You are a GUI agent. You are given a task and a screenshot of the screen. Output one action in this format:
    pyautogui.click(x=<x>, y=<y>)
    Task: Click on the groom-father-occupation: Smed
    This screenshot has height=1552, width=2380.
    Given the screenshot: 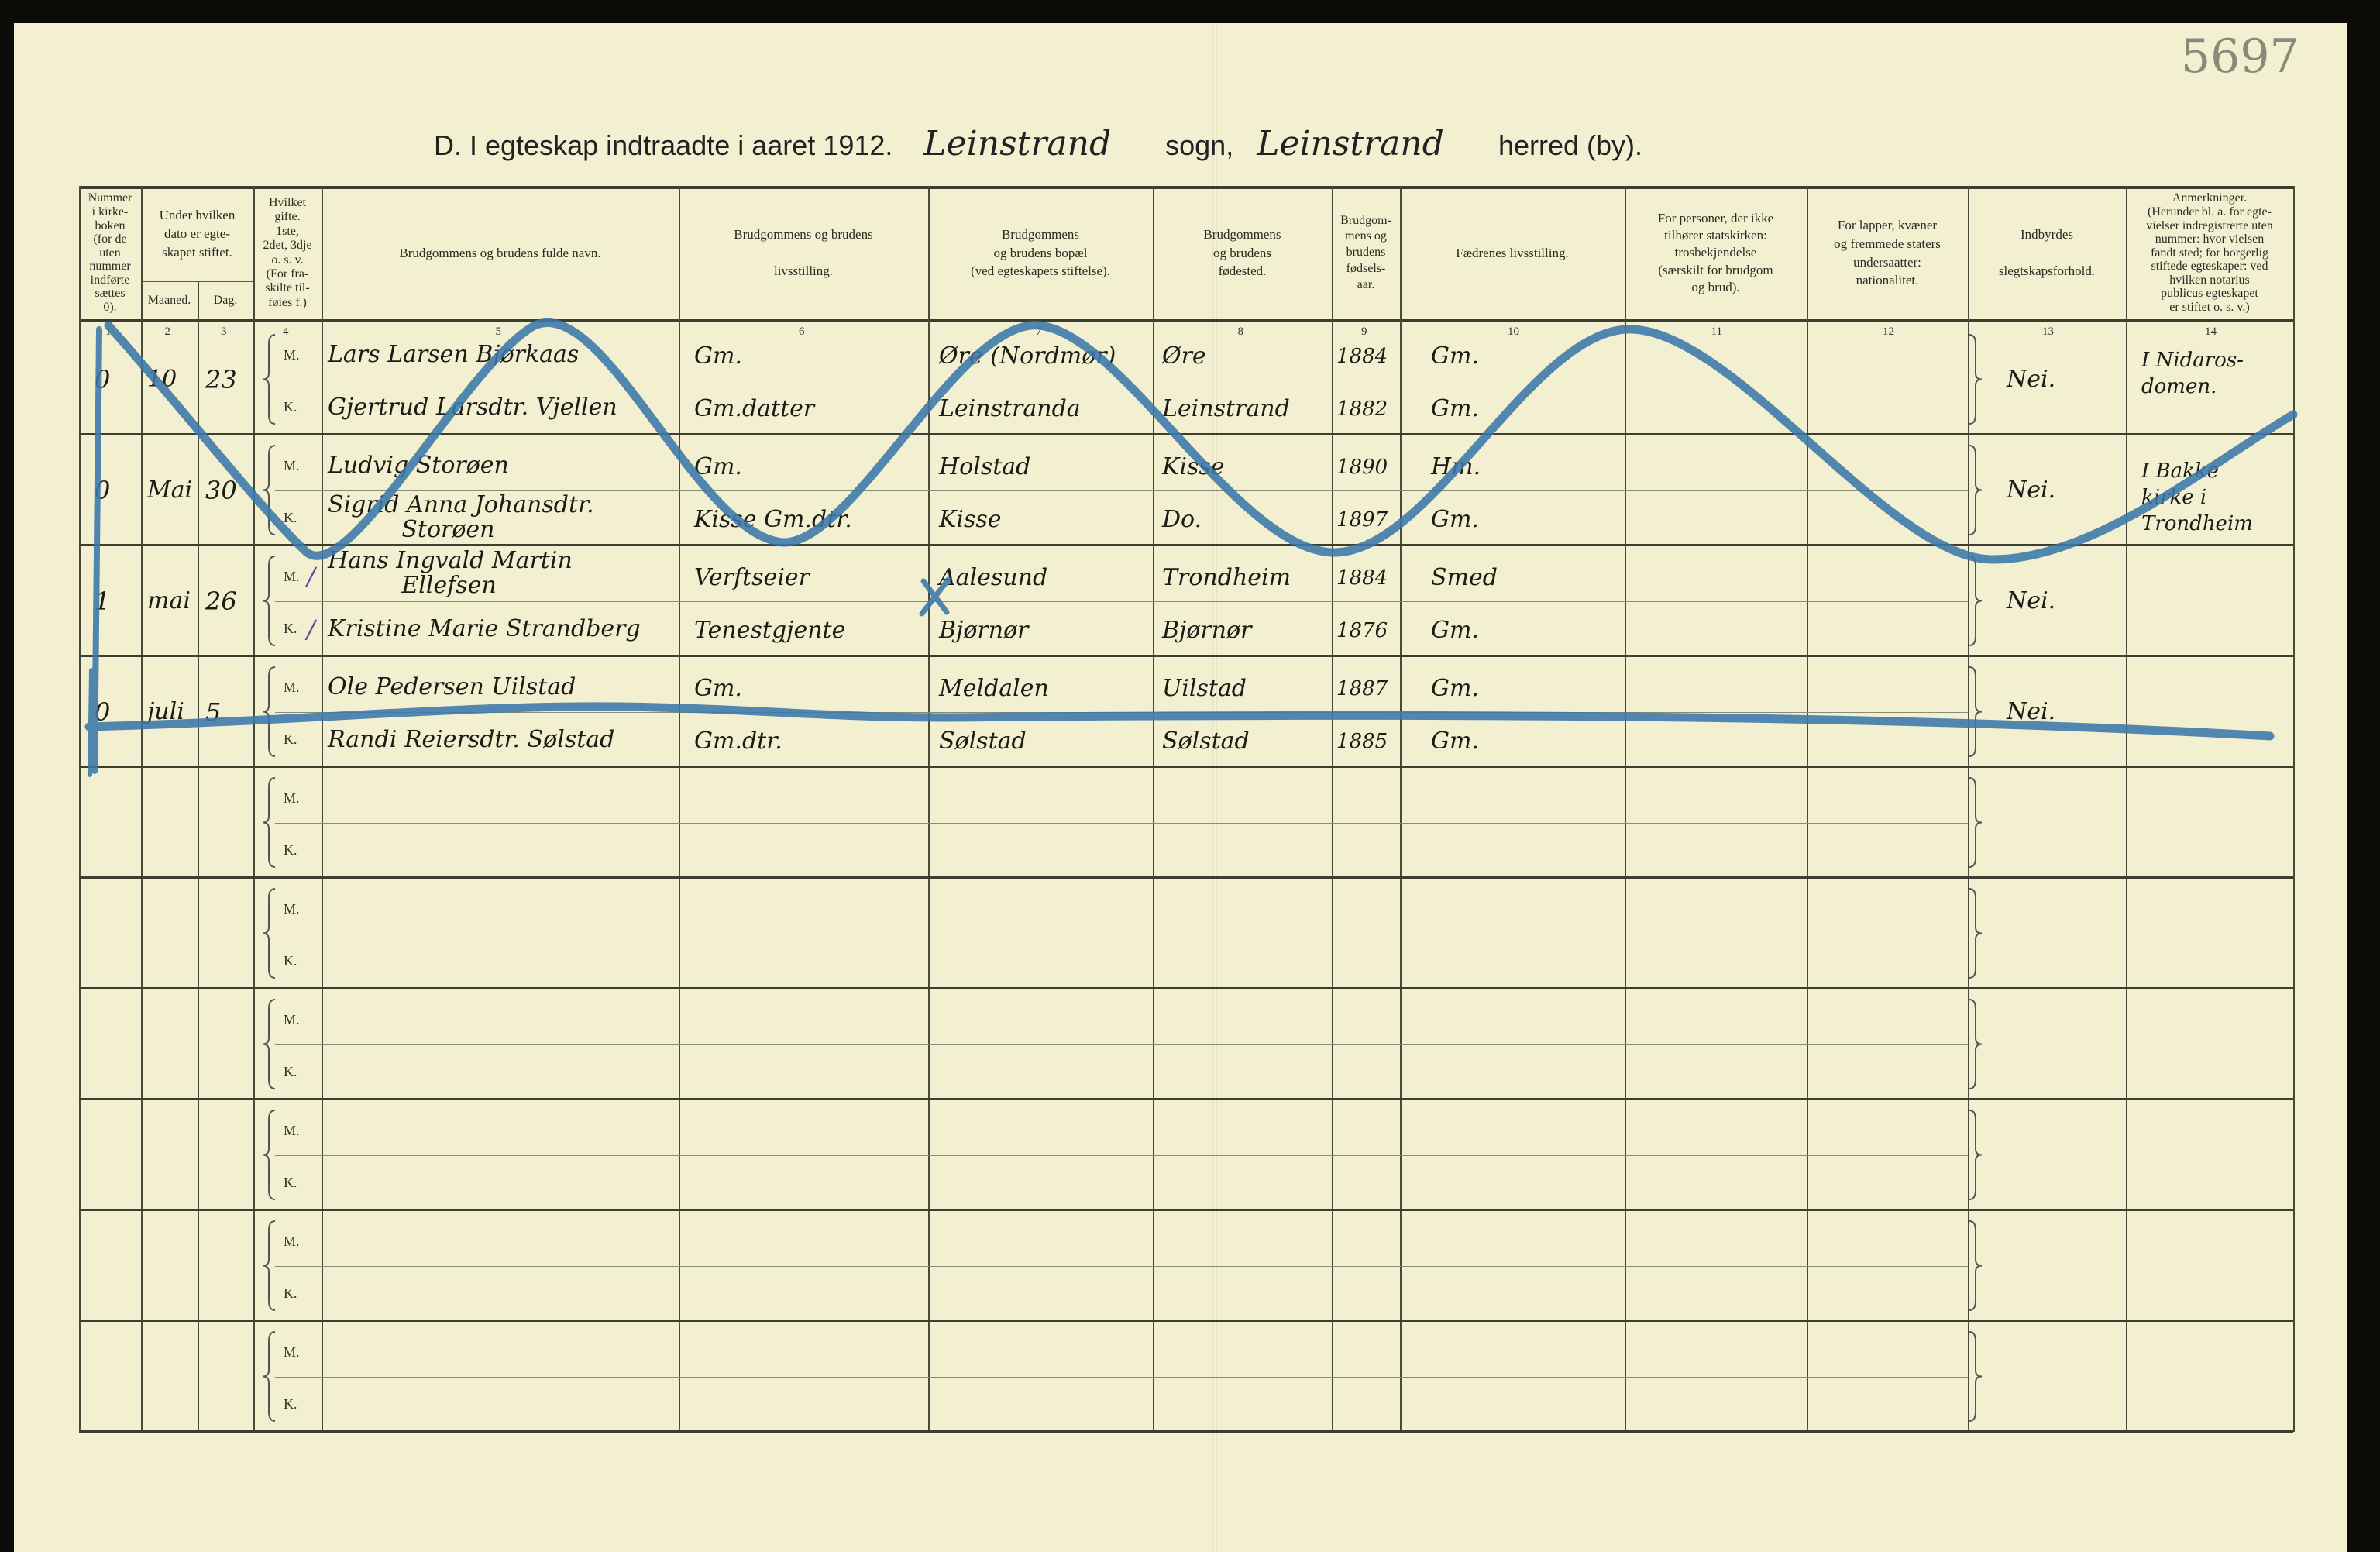 What is the action you would take?
    pyautogui.click(x=1465, y=577)
    